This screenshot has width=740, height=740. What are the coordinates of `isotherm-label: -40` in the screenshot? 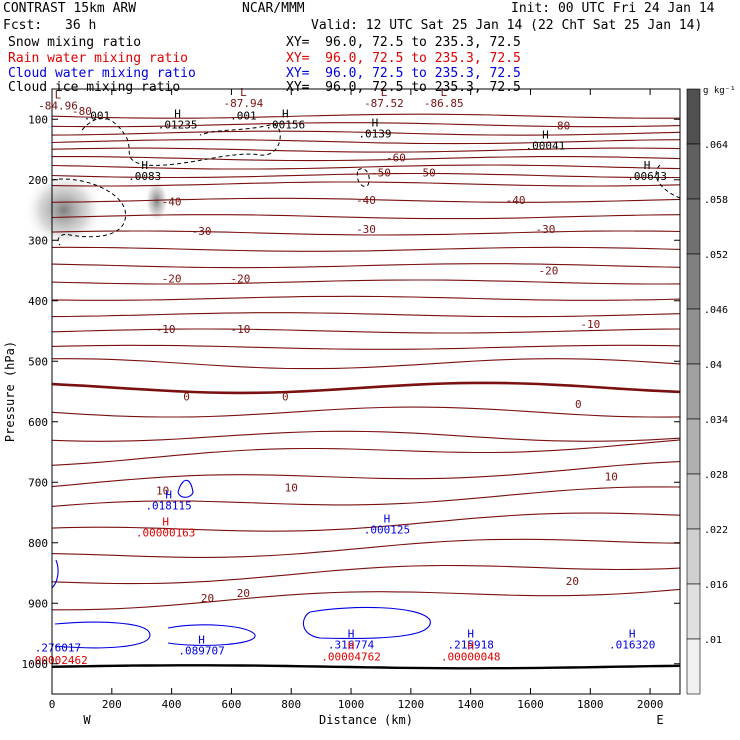 It's located at (516, 200).